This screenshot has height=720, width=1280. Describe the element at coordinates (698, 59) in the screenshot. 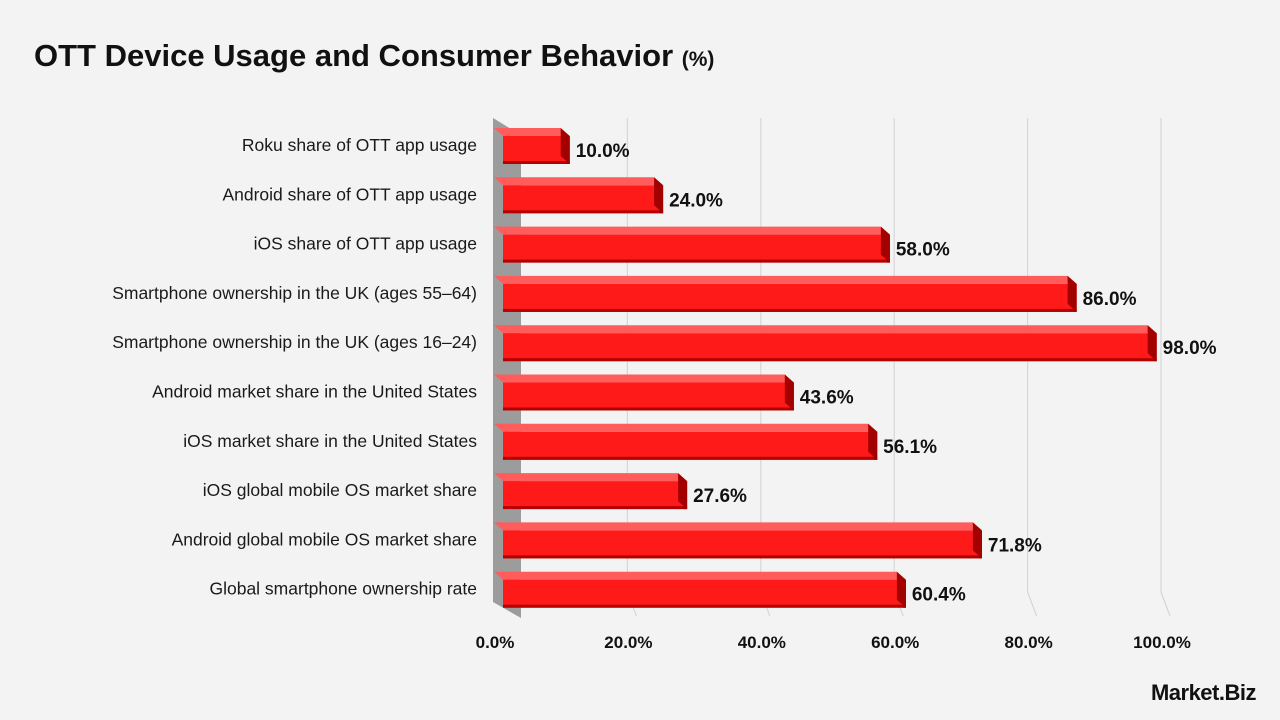

I see `chart-title-unit: (%)` at that location.